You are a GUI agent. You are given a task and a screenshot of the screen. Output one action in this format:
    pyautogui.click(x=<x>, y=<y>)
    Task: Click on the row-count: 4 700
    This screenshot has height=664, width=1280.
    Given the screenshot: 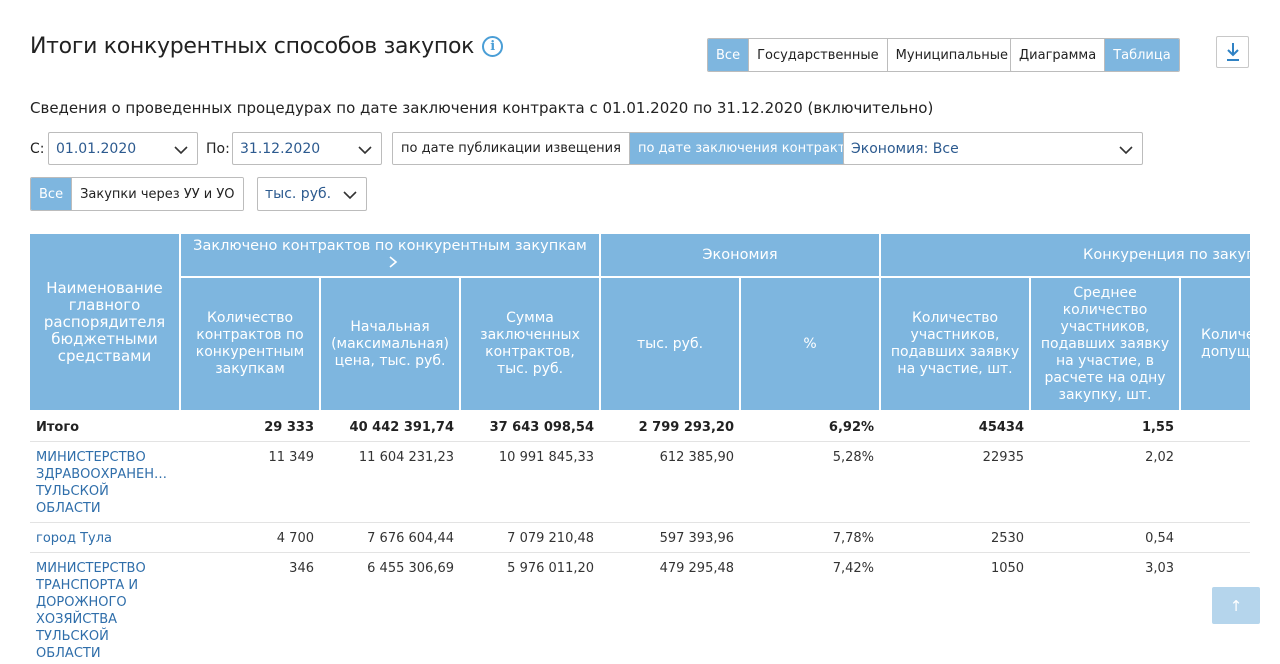 What is the action you would take?
    pyautogui.click(x=250, y=537)
    